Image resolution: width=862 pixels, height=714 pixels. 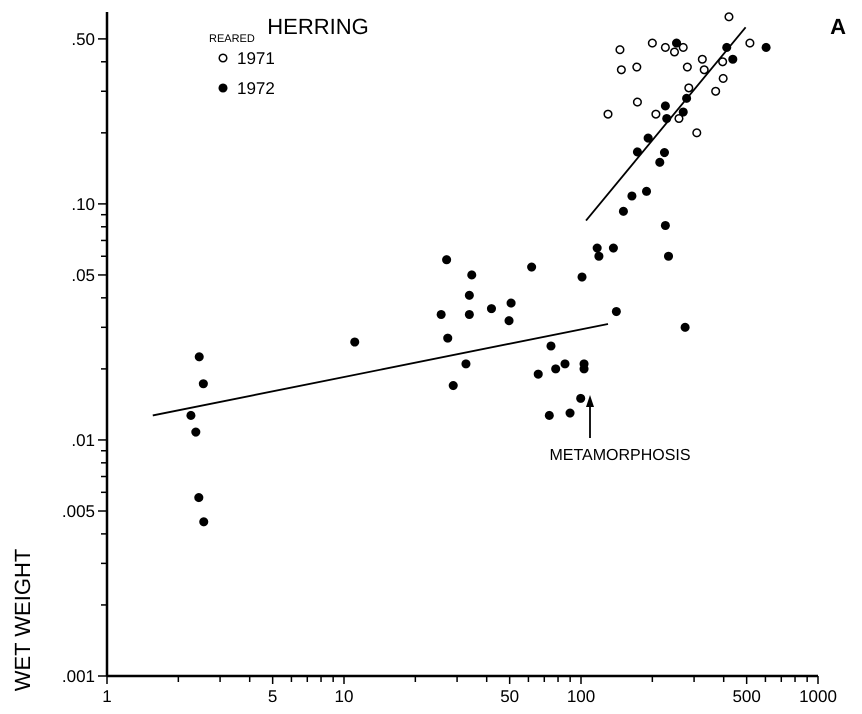 What do you see at coordinates (232, 39) in the screenshot?
I see `legend-title: REARED` at bounding box center [232, 39].